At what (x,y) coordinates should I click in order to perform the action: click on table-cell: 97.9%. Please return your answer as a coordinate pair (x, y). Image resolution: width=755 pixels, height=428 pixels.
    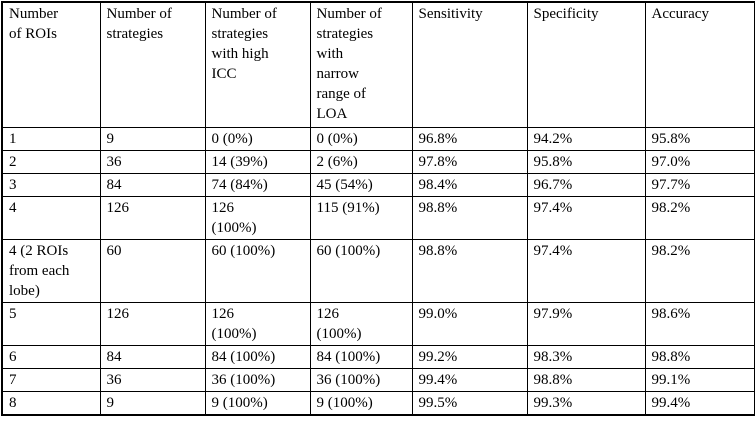
    Looking at the image, I should click on (586, 324).